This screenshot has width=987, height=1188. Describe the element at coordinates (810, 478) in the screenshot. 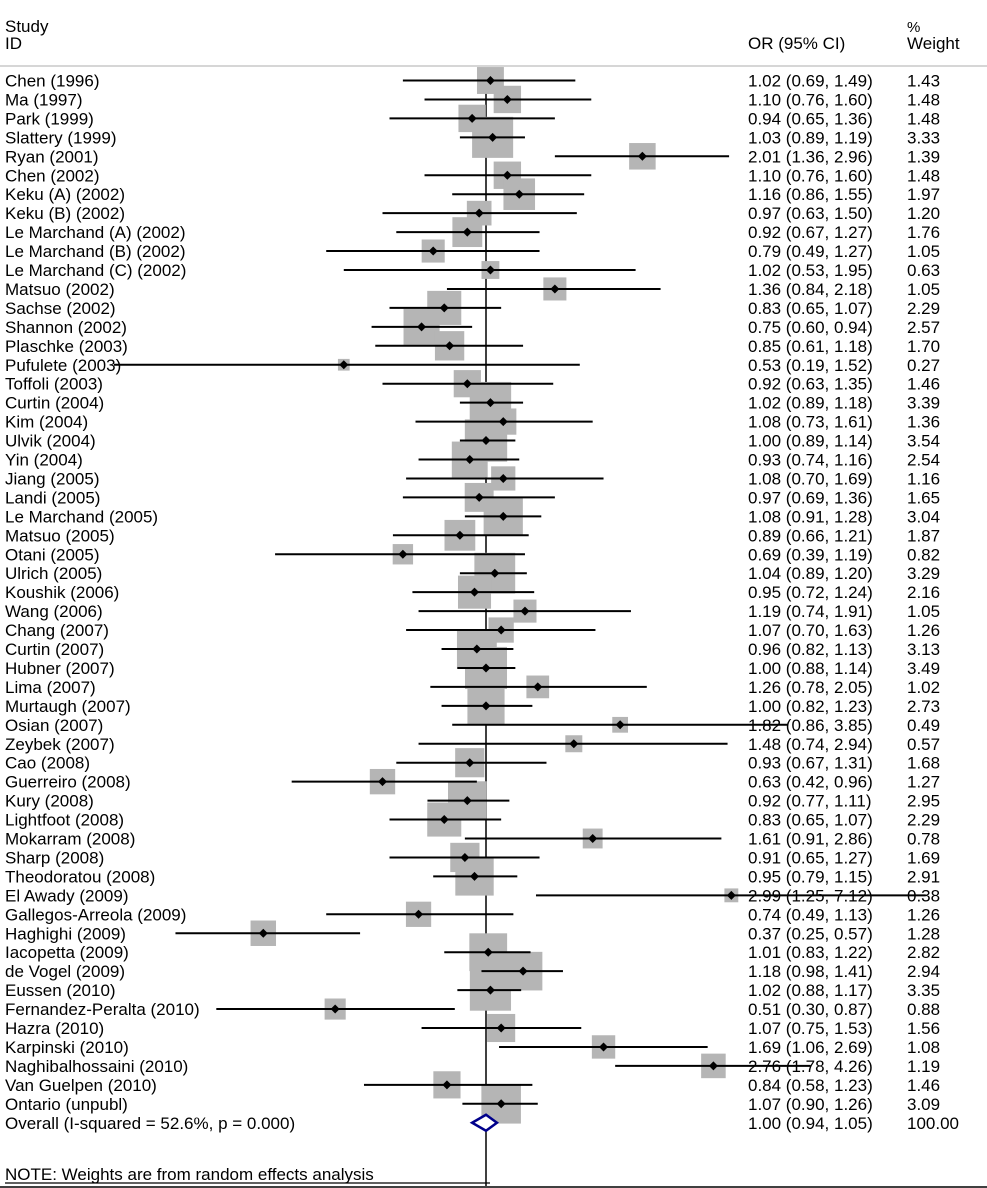

I see `or-ci-value: 1.08 (0.70, 1.69)` at that location.